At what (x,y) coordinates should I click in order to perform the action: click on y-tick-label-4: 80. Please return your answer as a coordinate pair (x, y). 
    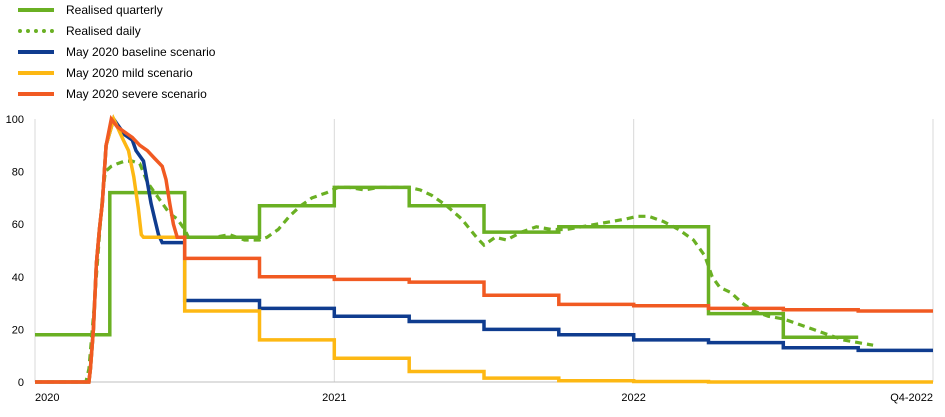
    Looking at the image, I should click on (18, 173).